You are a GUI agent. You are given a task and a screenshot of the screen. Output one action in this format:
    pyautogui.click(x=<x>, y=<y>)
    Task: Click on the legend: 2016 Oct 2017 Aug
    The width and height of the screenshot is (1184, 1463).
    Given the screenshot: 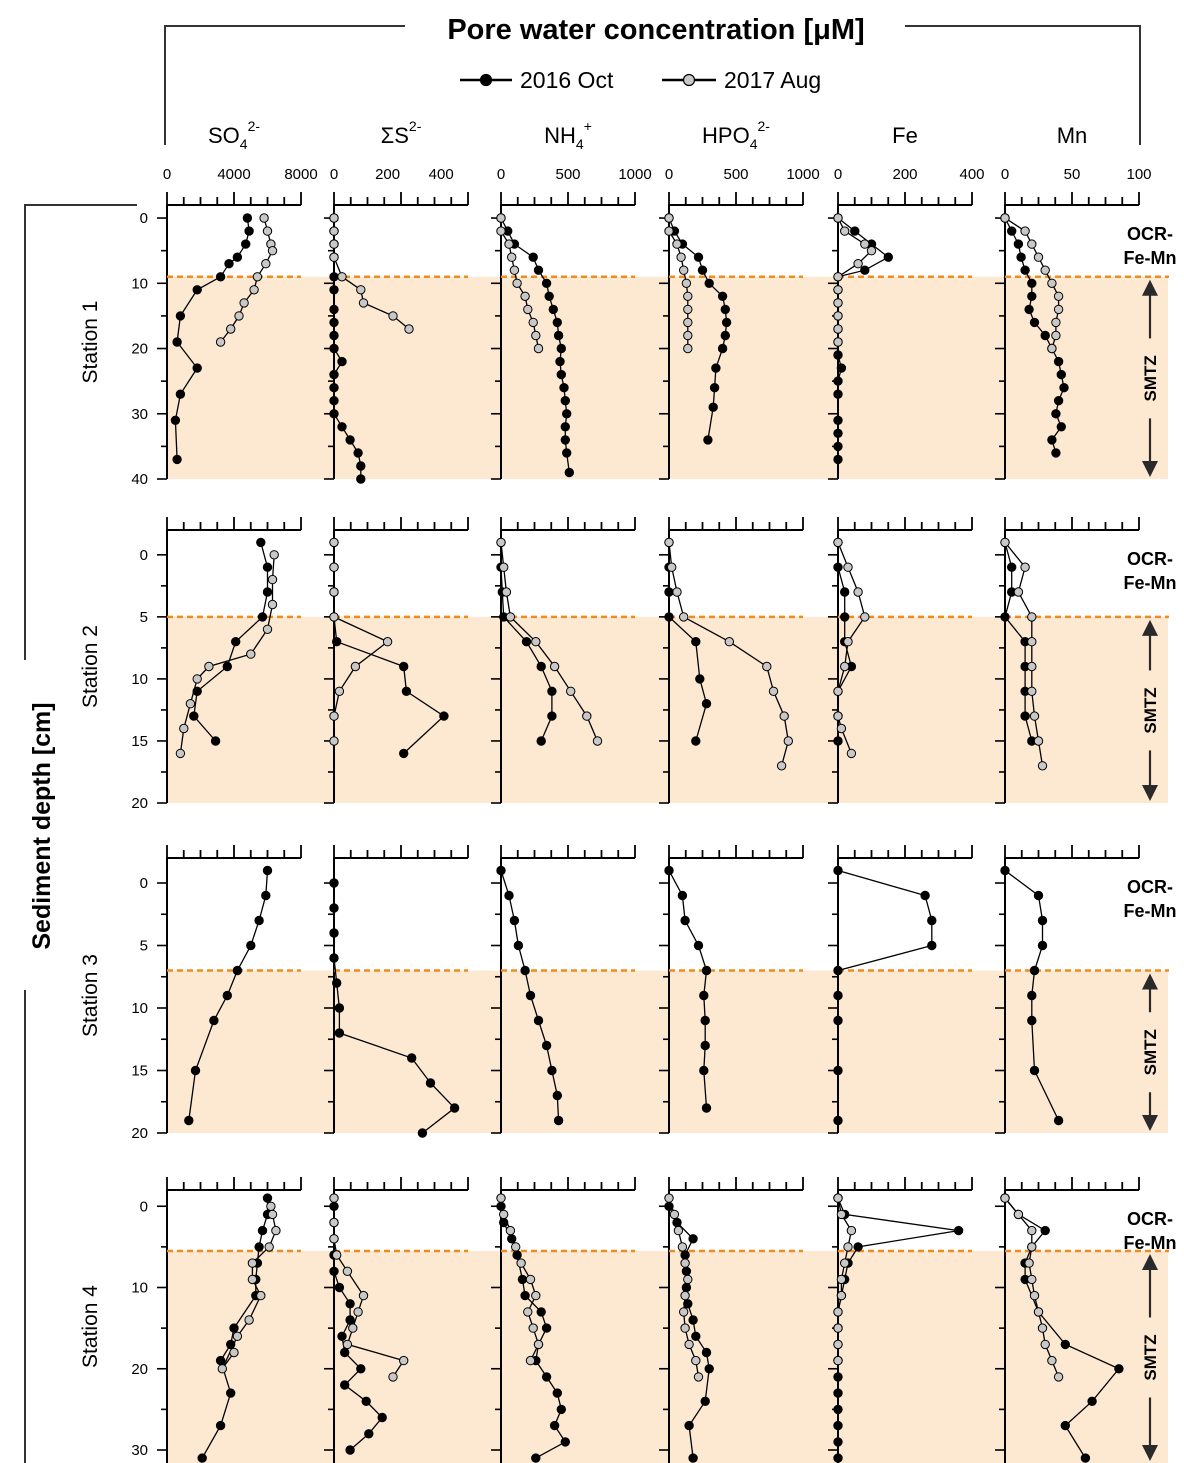 What is the action you would take?
    pyautogui.click(x=640, y=80)
    